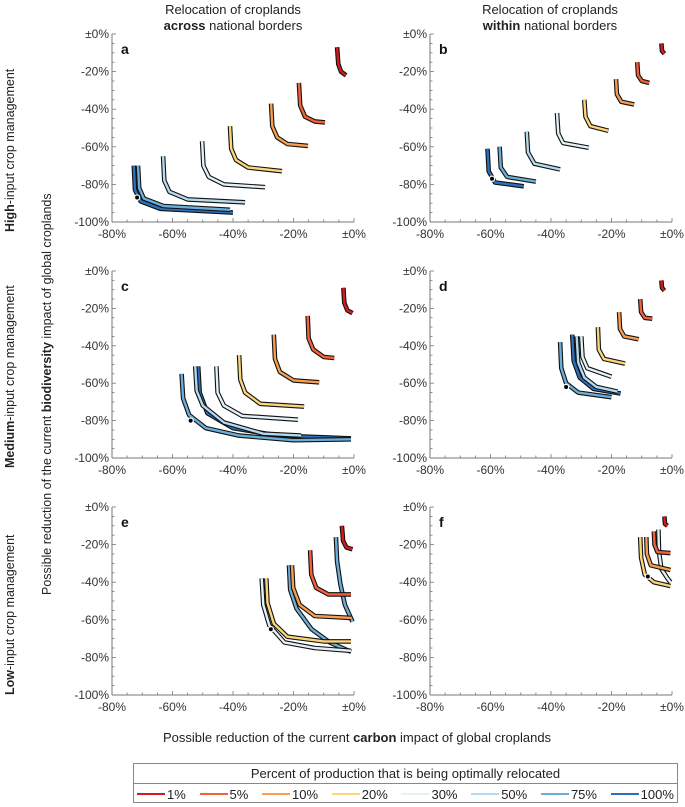  Describe the element at coordinates (443, 286) in the screenshot. I see `panel-letter: d` at that location.